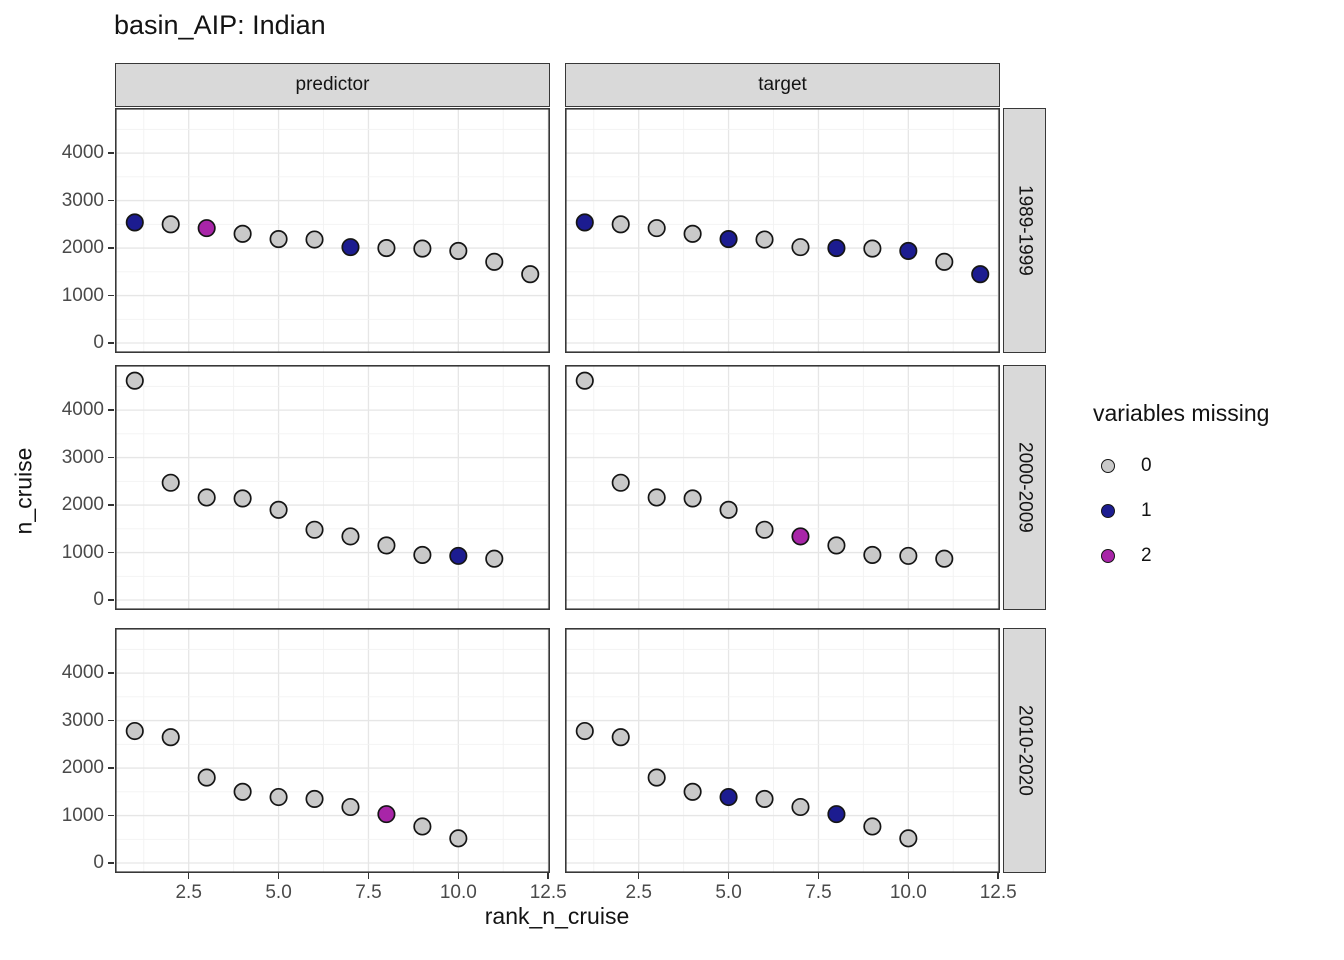 The width and height of the screenshot is (1344, 960). I want to click on facet-row-strip-2010-2020: 2010-2020, so click(1024, 750).